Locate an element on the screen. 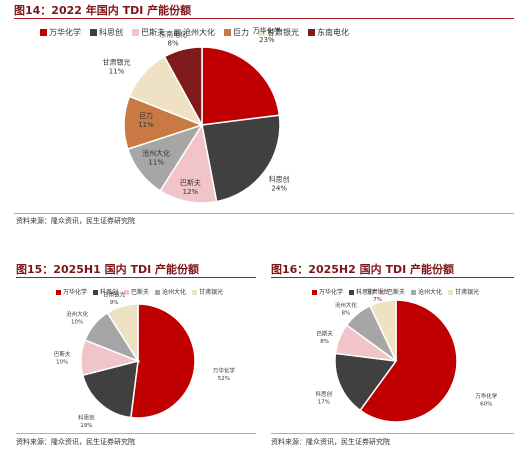 This screenshot has height=456, width=531. fig14-slice-label: 巨力 is located at coordinates (146, 115).